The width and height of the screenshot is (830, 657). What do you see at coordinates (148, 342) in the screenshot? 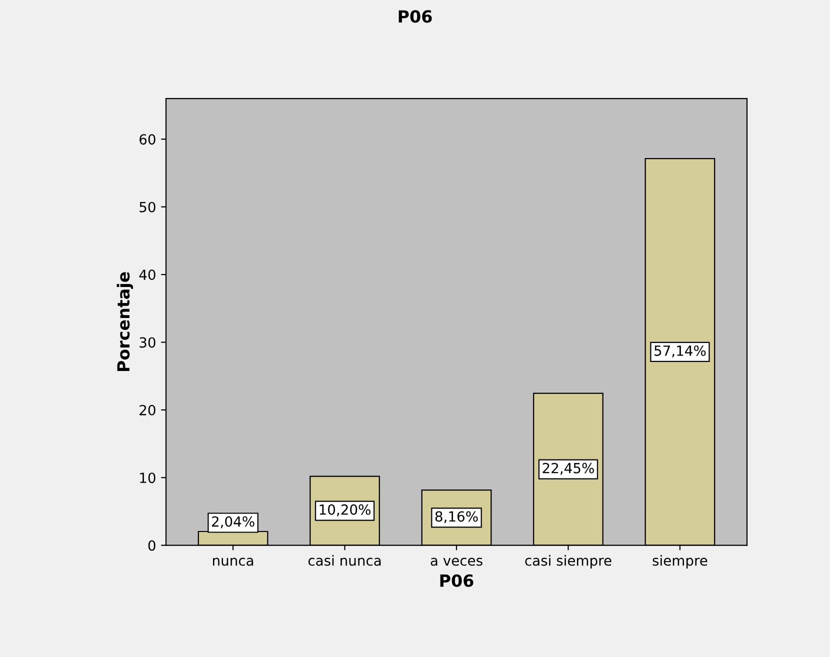
I see `y-tick-label: 30` at bounding box center [148, 342].